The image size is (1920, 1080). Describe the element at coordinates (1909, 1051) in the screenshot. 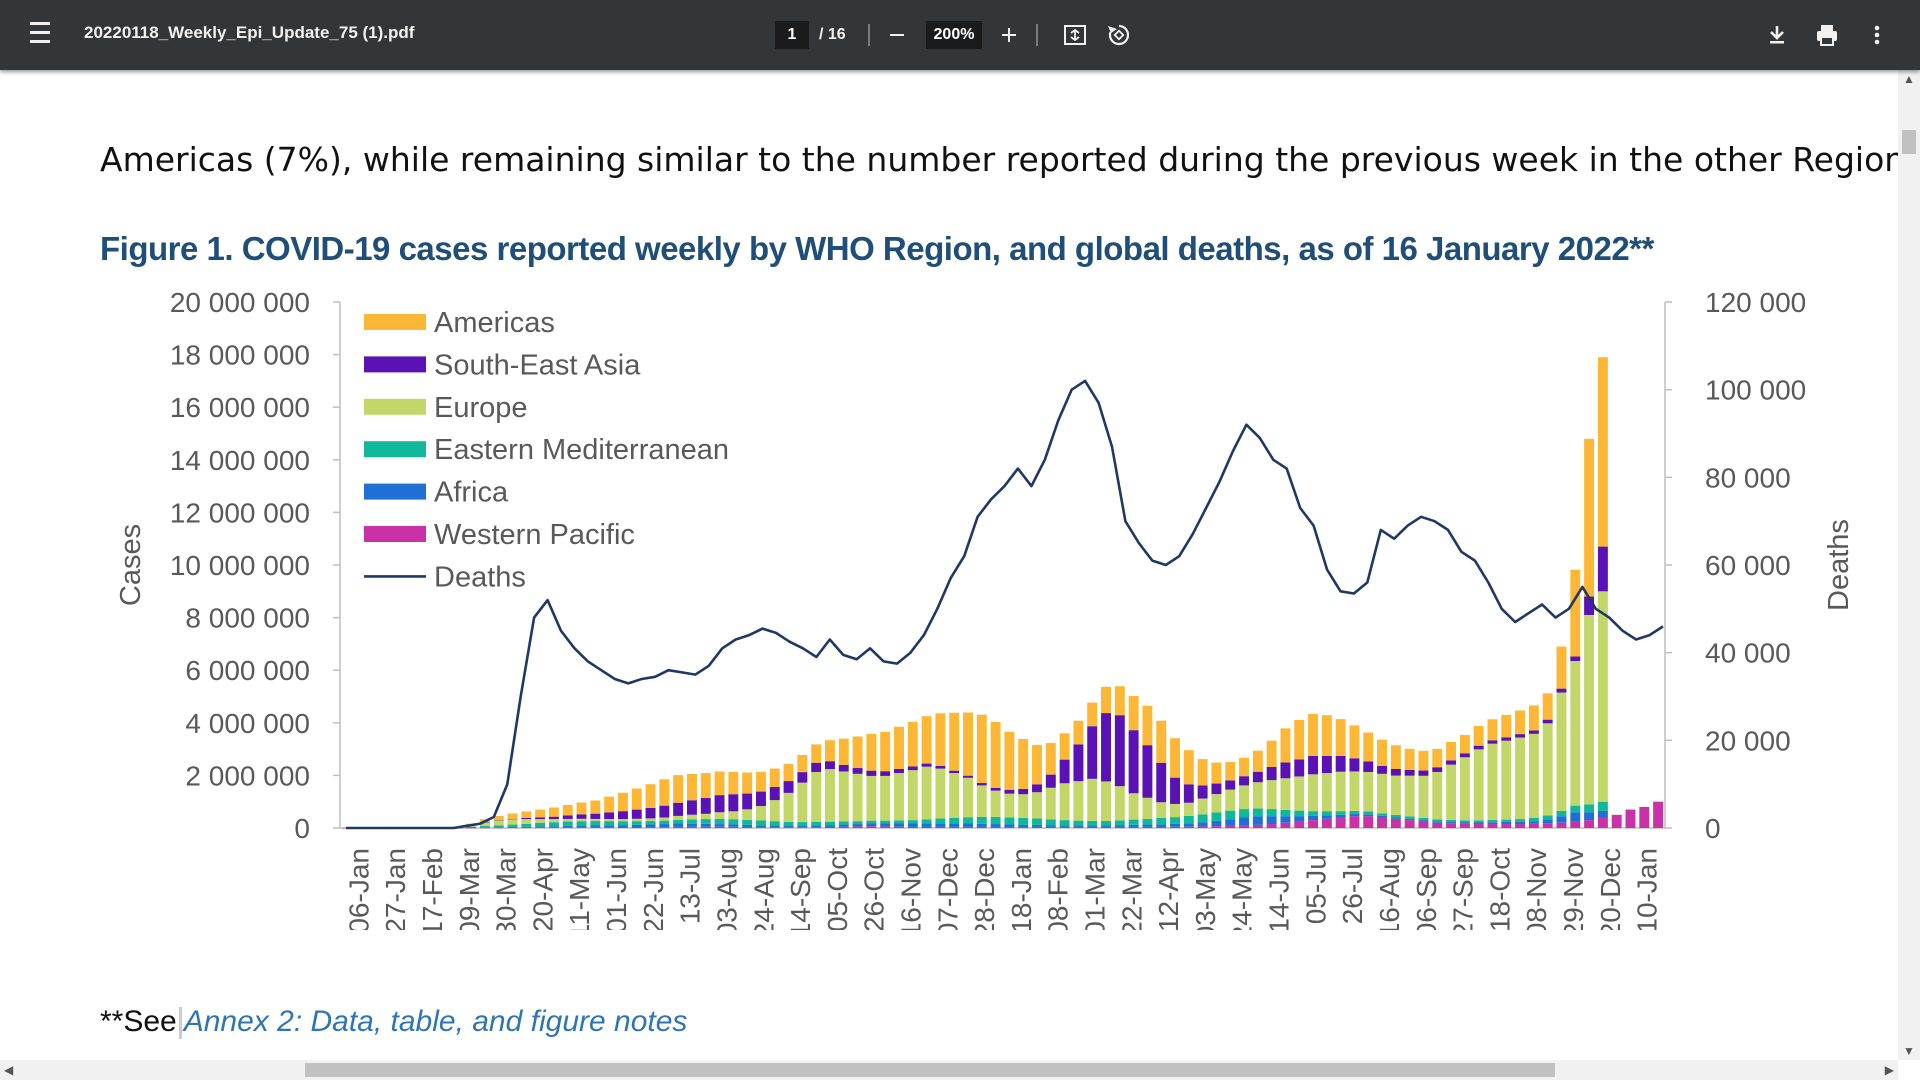

I see `scroll-down-icon: ▼` at that location.